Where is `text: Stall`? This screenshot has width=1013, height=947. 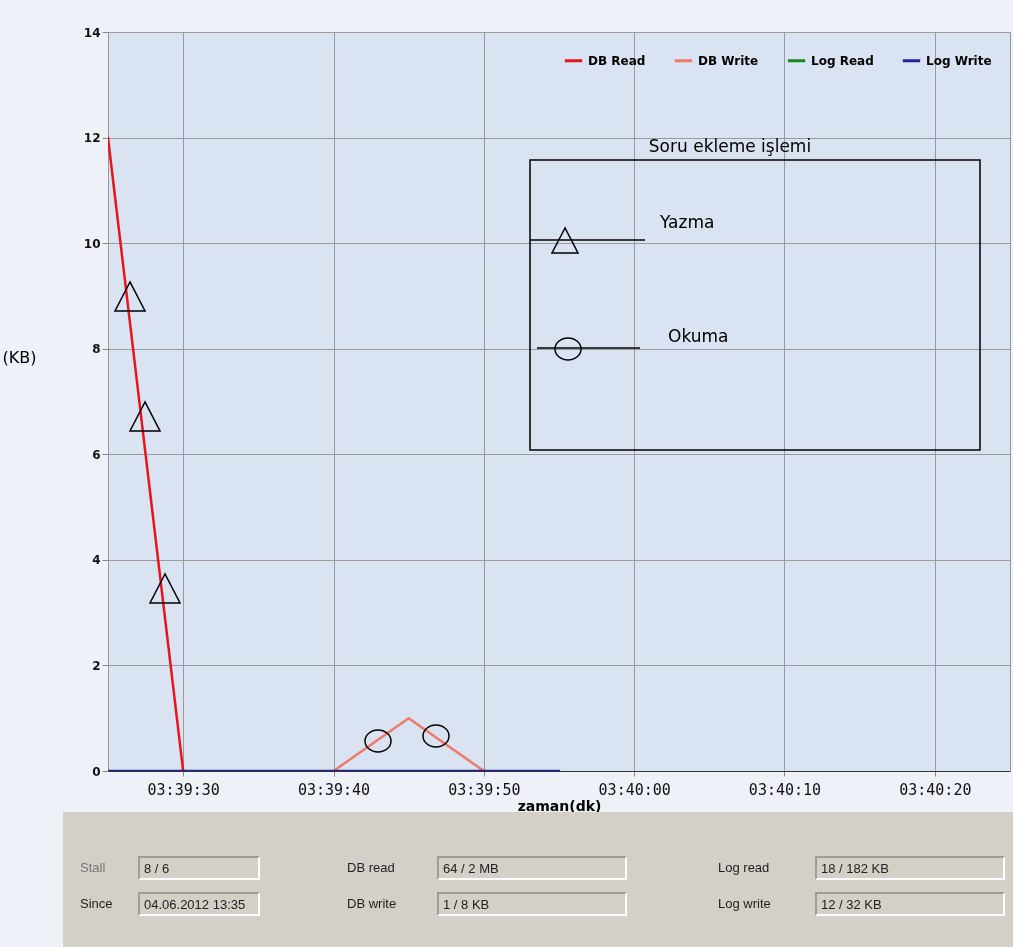
text: Stall is located at coordinates (93, 867).